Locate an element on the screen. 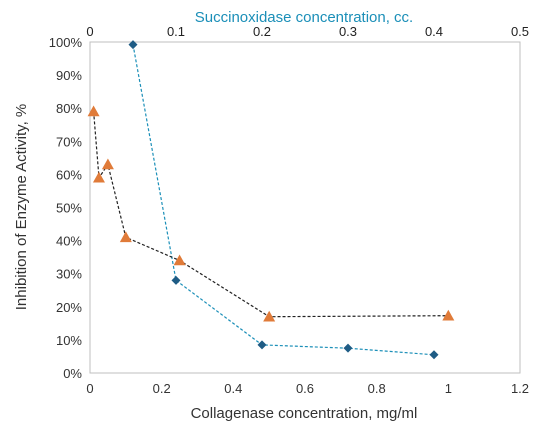  x-top-tick-label: 0.3 is located at coordinates (348, 31).